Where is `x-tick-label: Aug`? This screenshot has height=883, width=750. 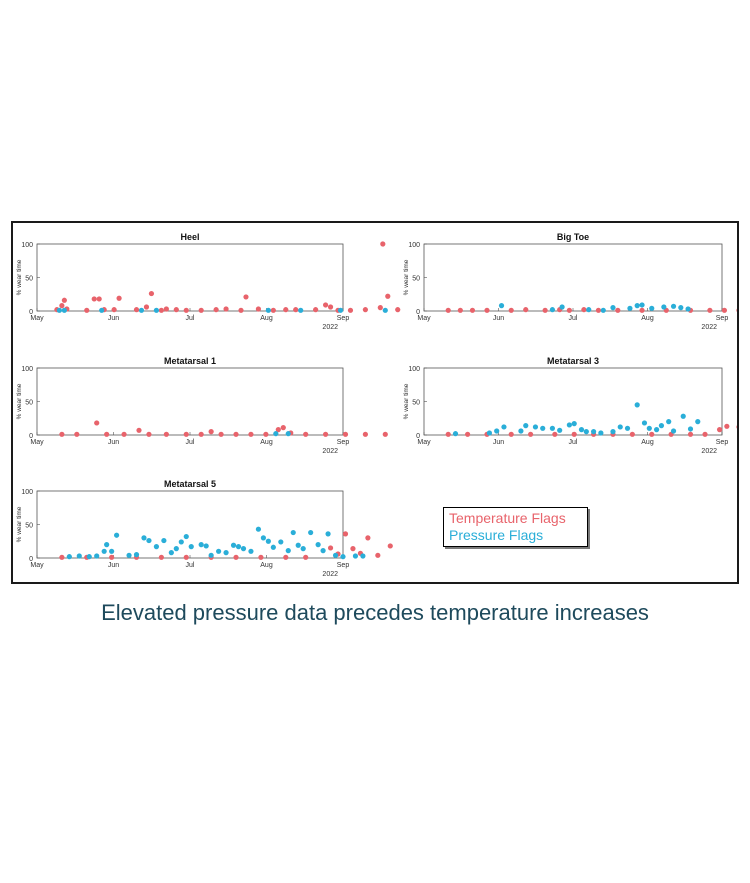
x-tick-label: Aug is located at coordinates (266, 442).